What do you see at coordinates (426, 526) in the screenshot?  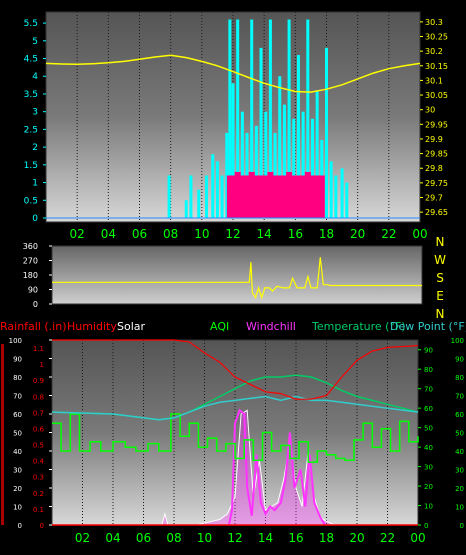 I see `temp-tick-label: 0` at bounding box center [426, 526].